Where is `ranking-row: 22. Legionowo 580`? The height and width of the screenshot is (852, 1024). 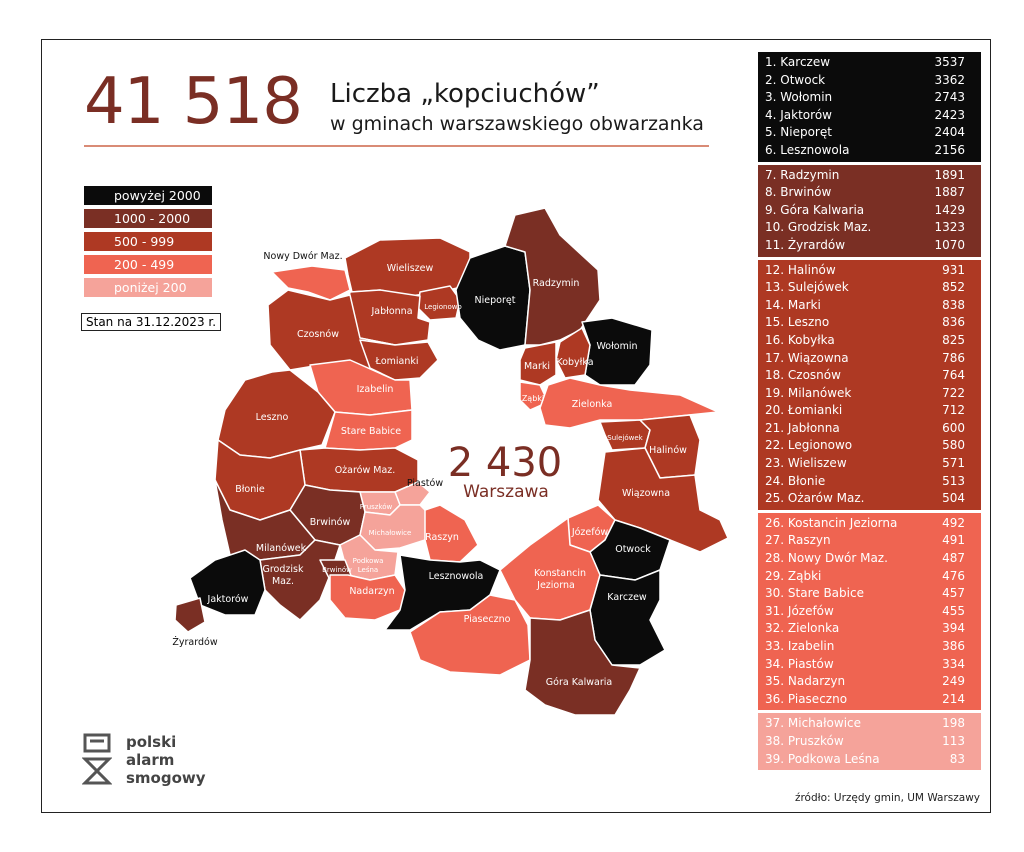 ranking-row: 22. Legionowo 580 is located at coordinates (865, 445).